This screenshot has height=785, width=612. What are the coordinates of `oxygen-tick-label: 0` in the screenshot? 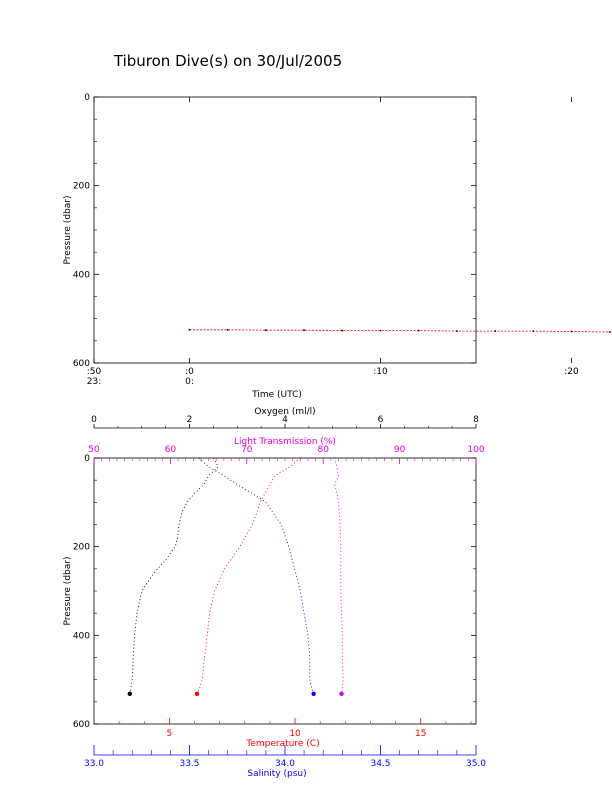 It's located at (94, 420).